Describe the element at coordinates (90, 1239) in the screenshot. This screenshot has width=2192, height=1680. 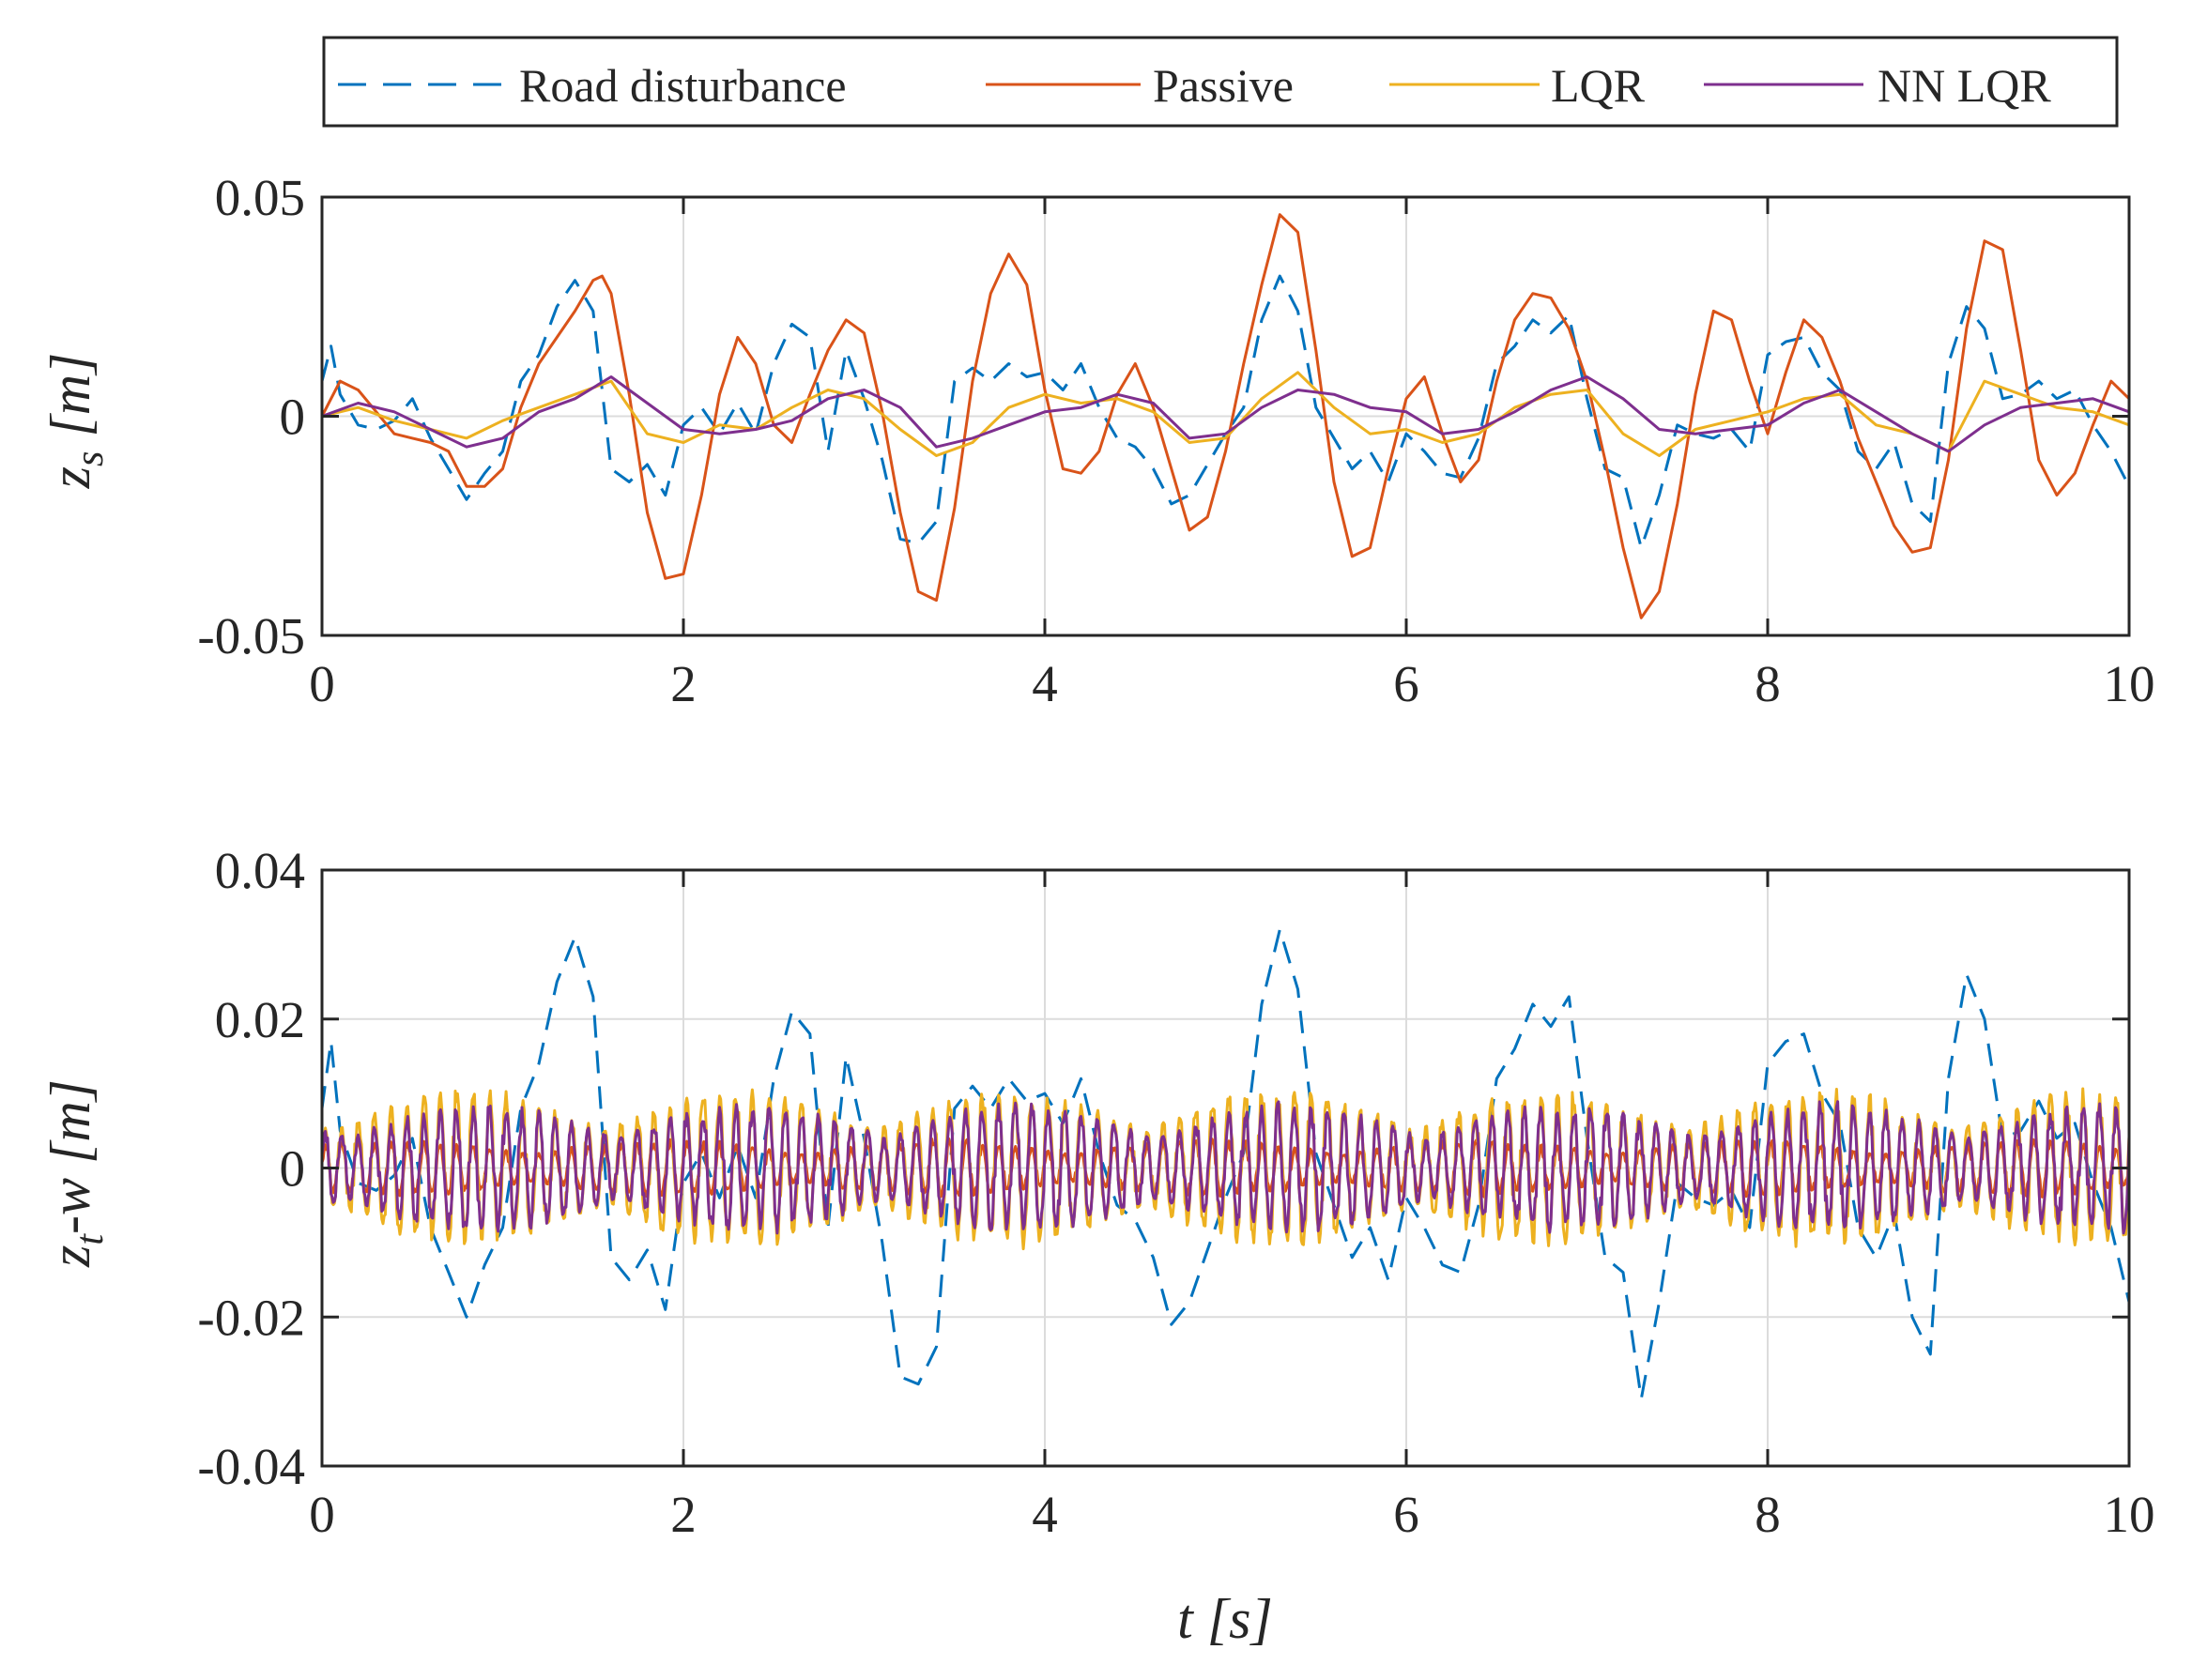
I see `y-axis-label-subscript: t` at that location.